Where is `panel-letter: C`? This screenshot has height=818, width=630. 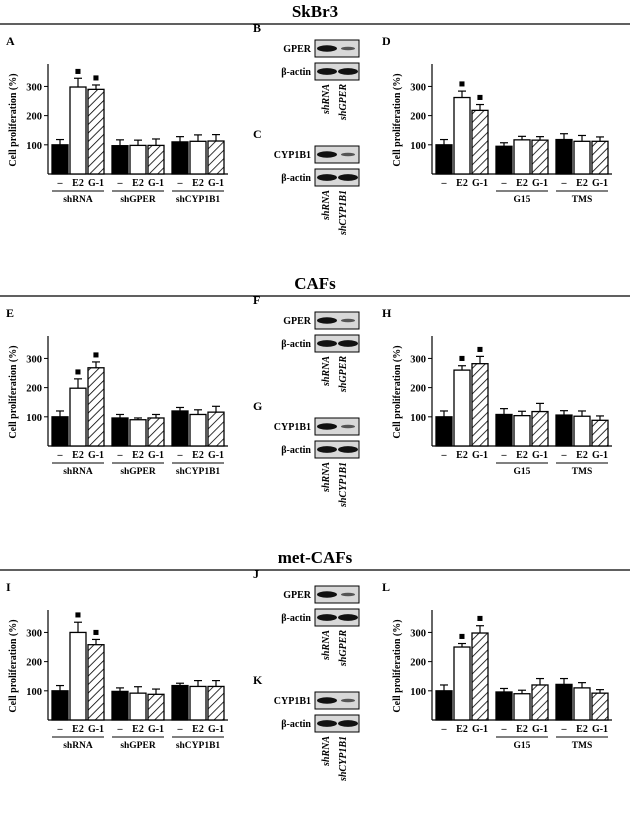
panel-letter: C is located at coordinates (257, 134).